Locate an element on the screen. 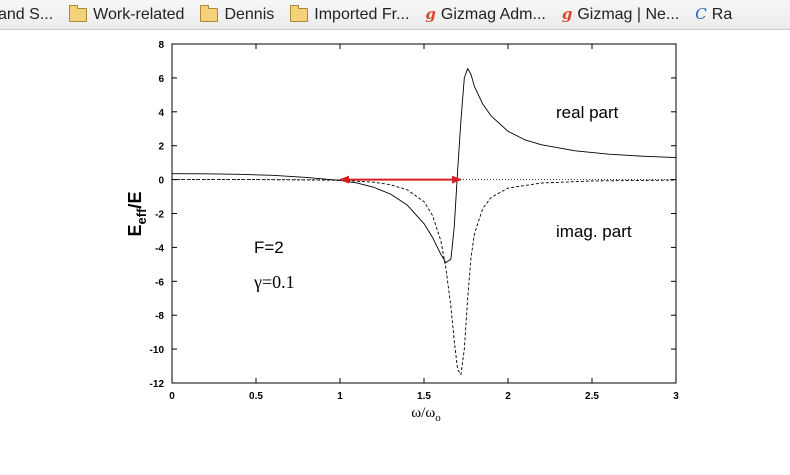 The height and width of the screenshot is (475, 790). x-axis-label-main: ω/ω is located at coordinates (423, 413).